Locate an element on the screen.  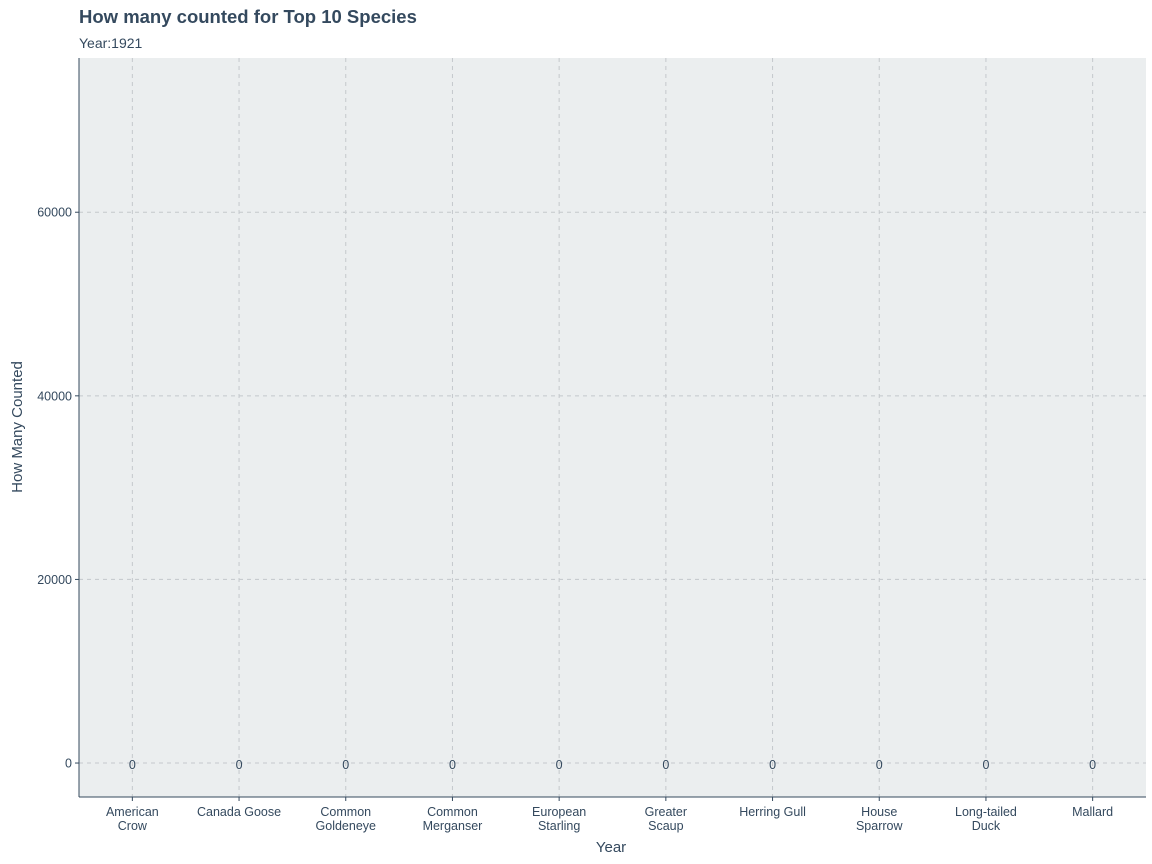
y-tick-label: 40000 is located at coordinates (54, 396).